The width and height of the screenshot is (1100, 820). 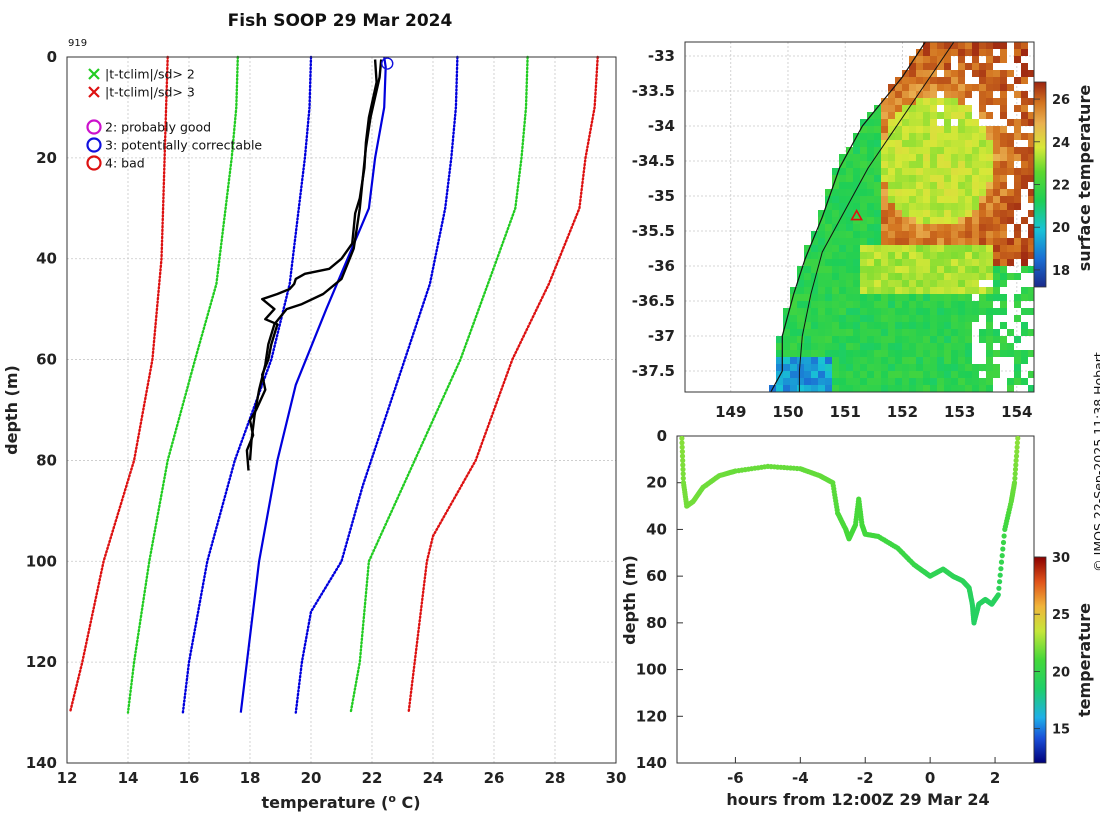 What do you see at coordinates (1040, 660) in the screenshot?
I see `temperature-colorbar` at bounding box center [1040, 660].